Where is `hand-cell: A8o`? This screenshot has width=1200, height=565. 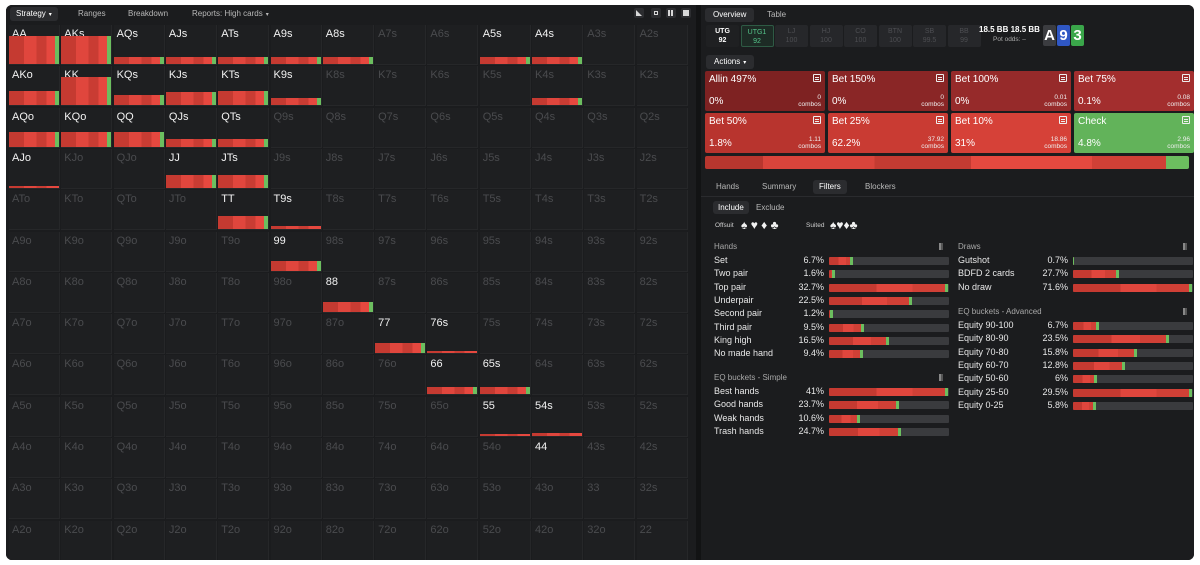 hand-cell: A8o is located at coordinates (34, 292).